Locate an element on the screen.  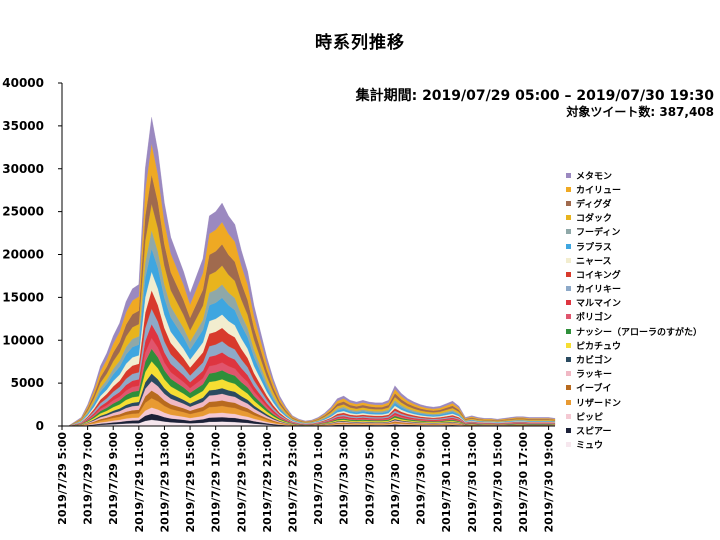
x-tick-label: 2019/7/30 1:00 is located at coordinates (318, 478).